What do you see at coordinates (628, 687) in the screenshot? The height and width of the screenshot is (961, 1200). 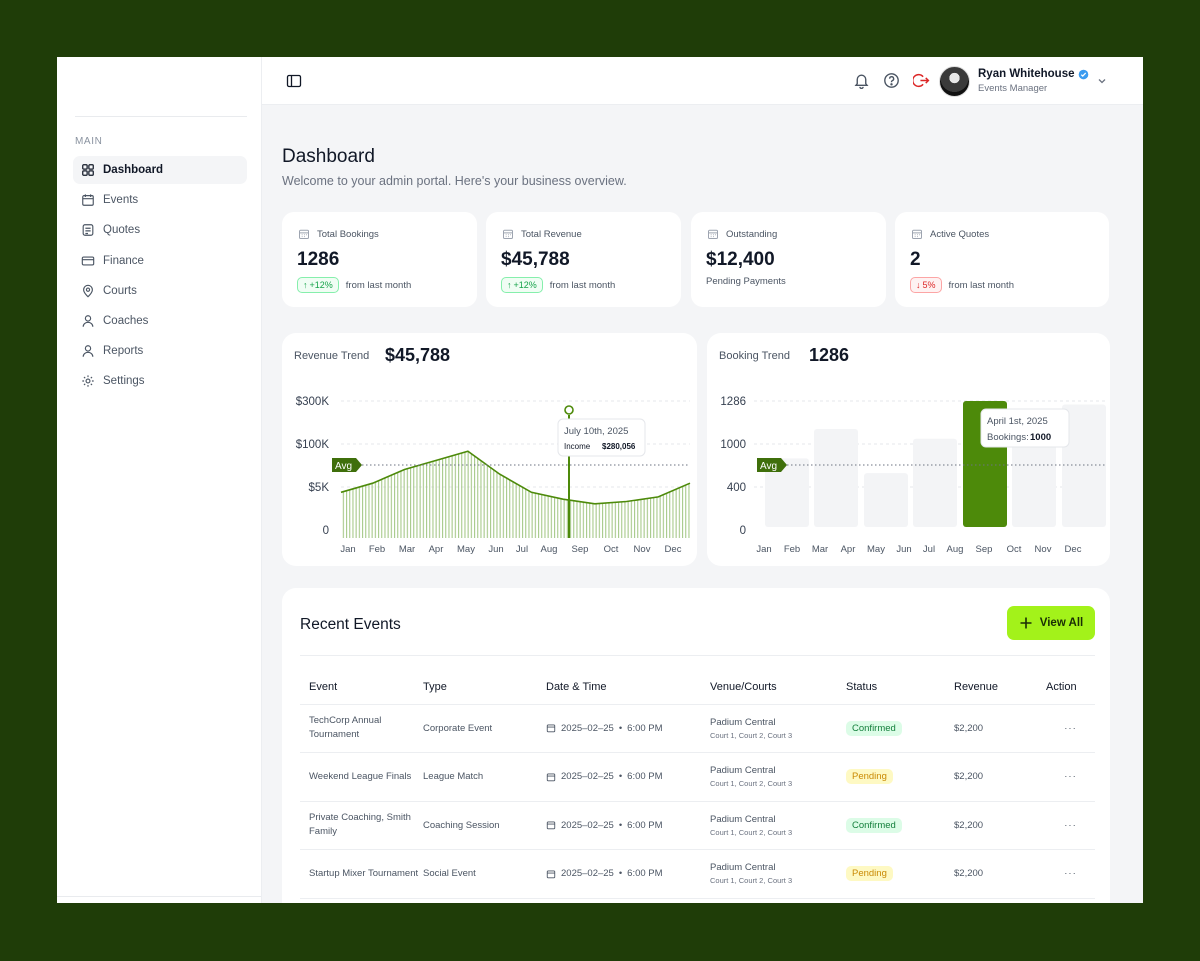 I see `column-header: Date & Time` at bounding box center [628, 687].